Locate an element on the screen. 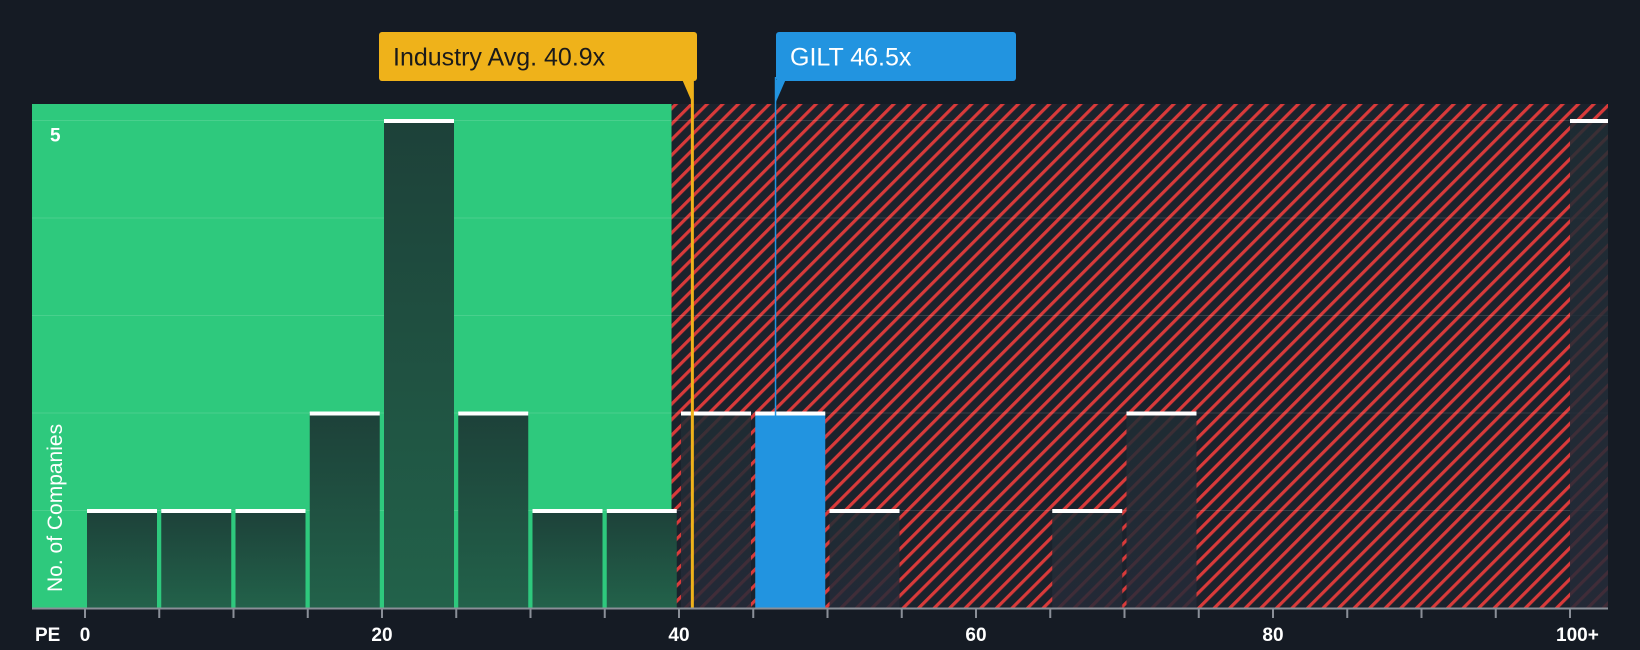  x-tick-label: 80 is located at coordinates (1272, 635).